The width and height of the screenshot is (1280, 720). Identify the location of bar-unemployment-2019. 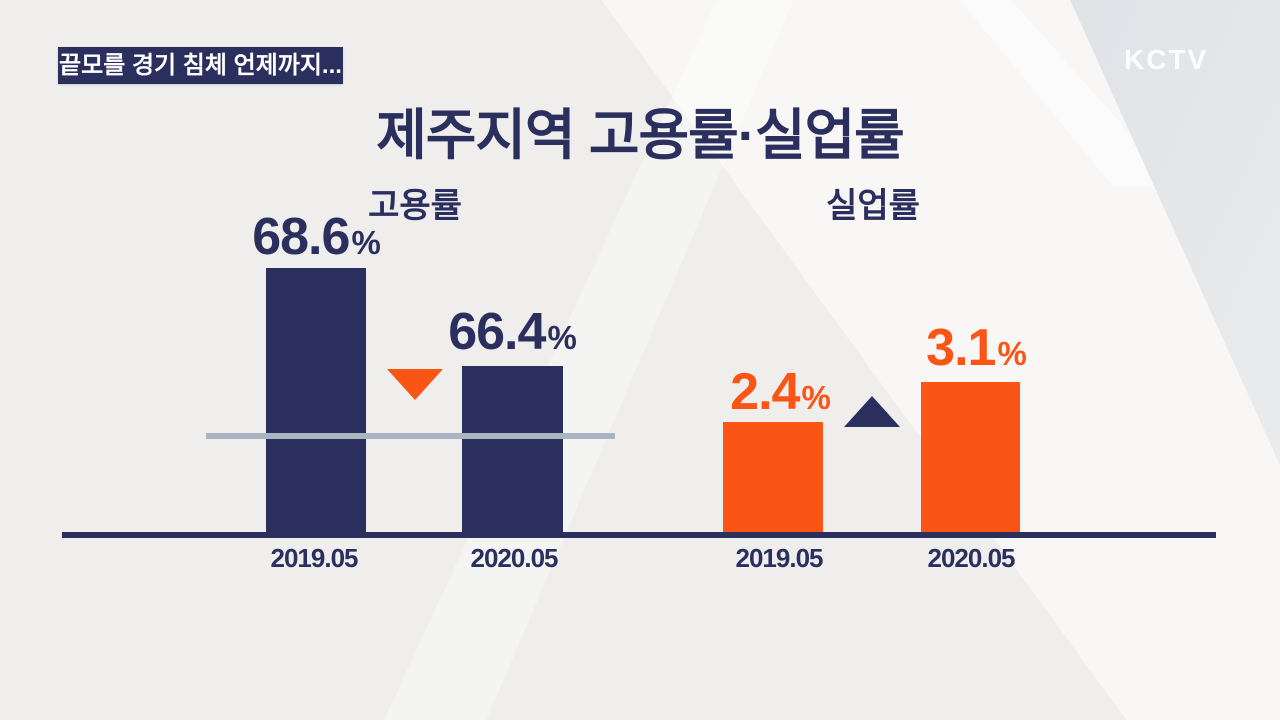
(773, 477).